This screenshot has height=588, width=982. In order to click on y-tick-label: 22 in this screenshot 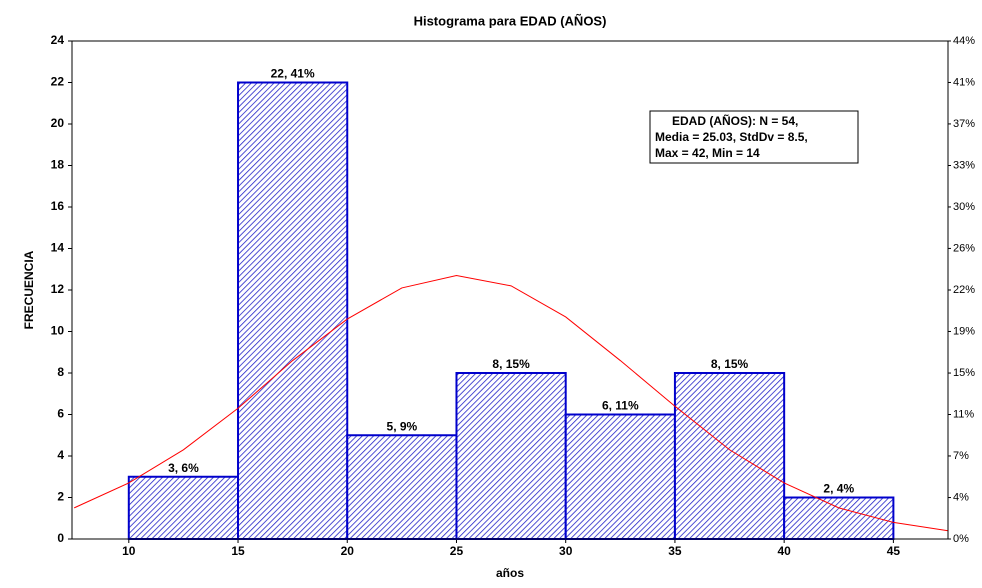, I will do `click(58, 82)`.